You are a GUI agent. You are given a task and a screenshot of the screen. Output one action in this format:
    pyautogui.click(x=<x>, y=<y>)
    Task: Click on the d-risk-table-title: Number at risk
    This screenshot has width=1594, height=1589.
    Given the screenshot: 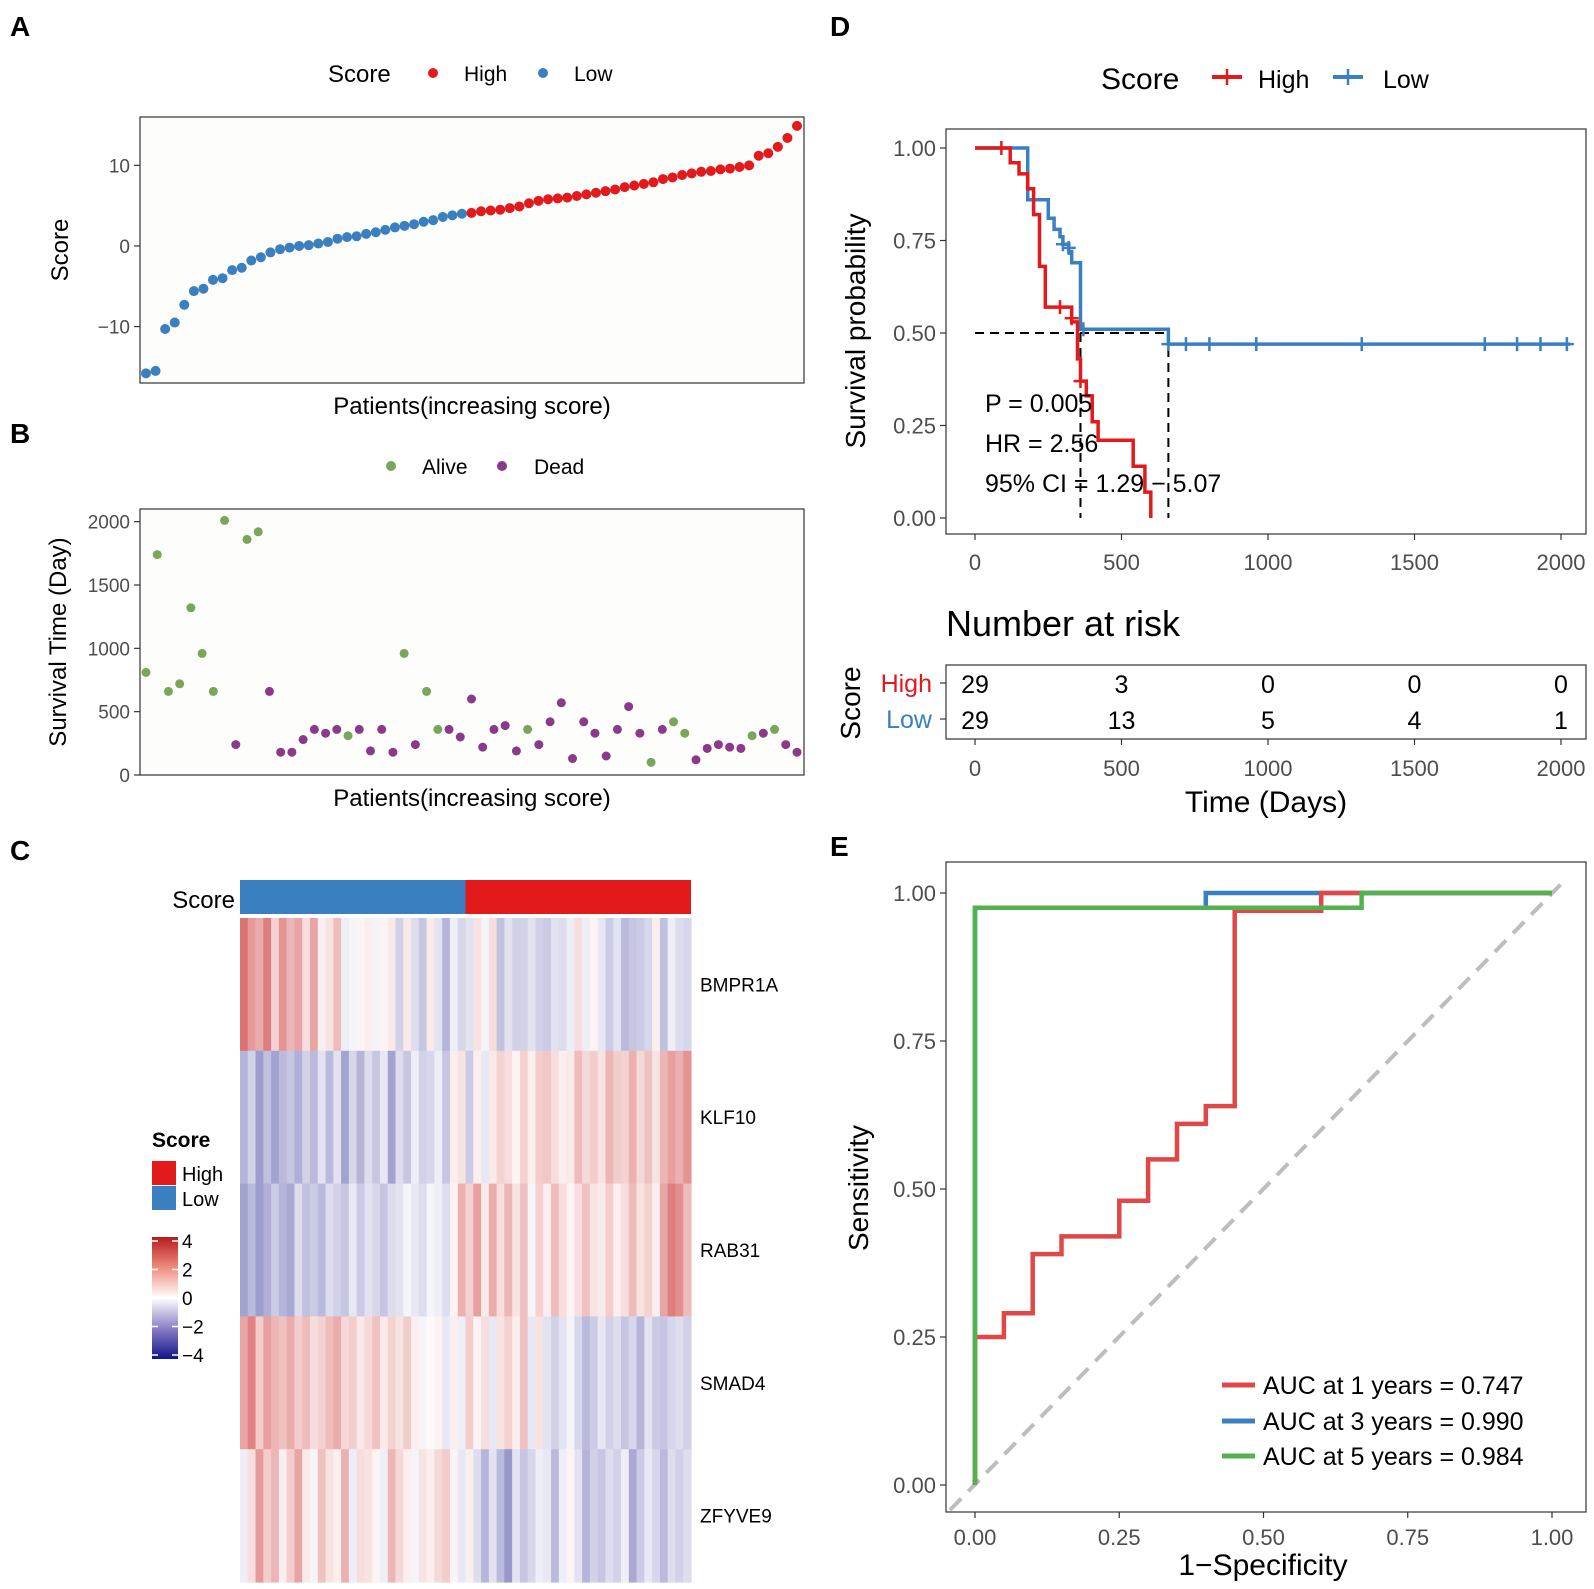 What is the action you would take?
    pyautogui.click(x=1063, y=623)
    